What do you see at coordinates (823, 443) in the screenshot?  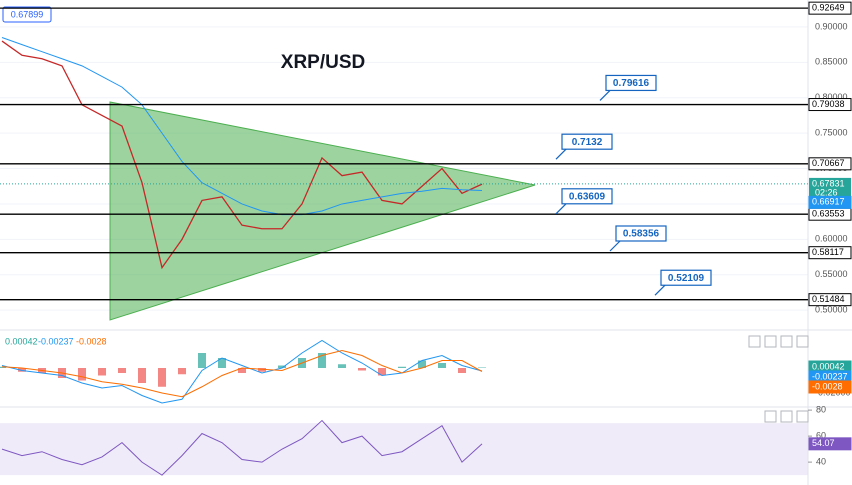 I see `rsi-tag: 54.07` at bounding box center [823, 443].